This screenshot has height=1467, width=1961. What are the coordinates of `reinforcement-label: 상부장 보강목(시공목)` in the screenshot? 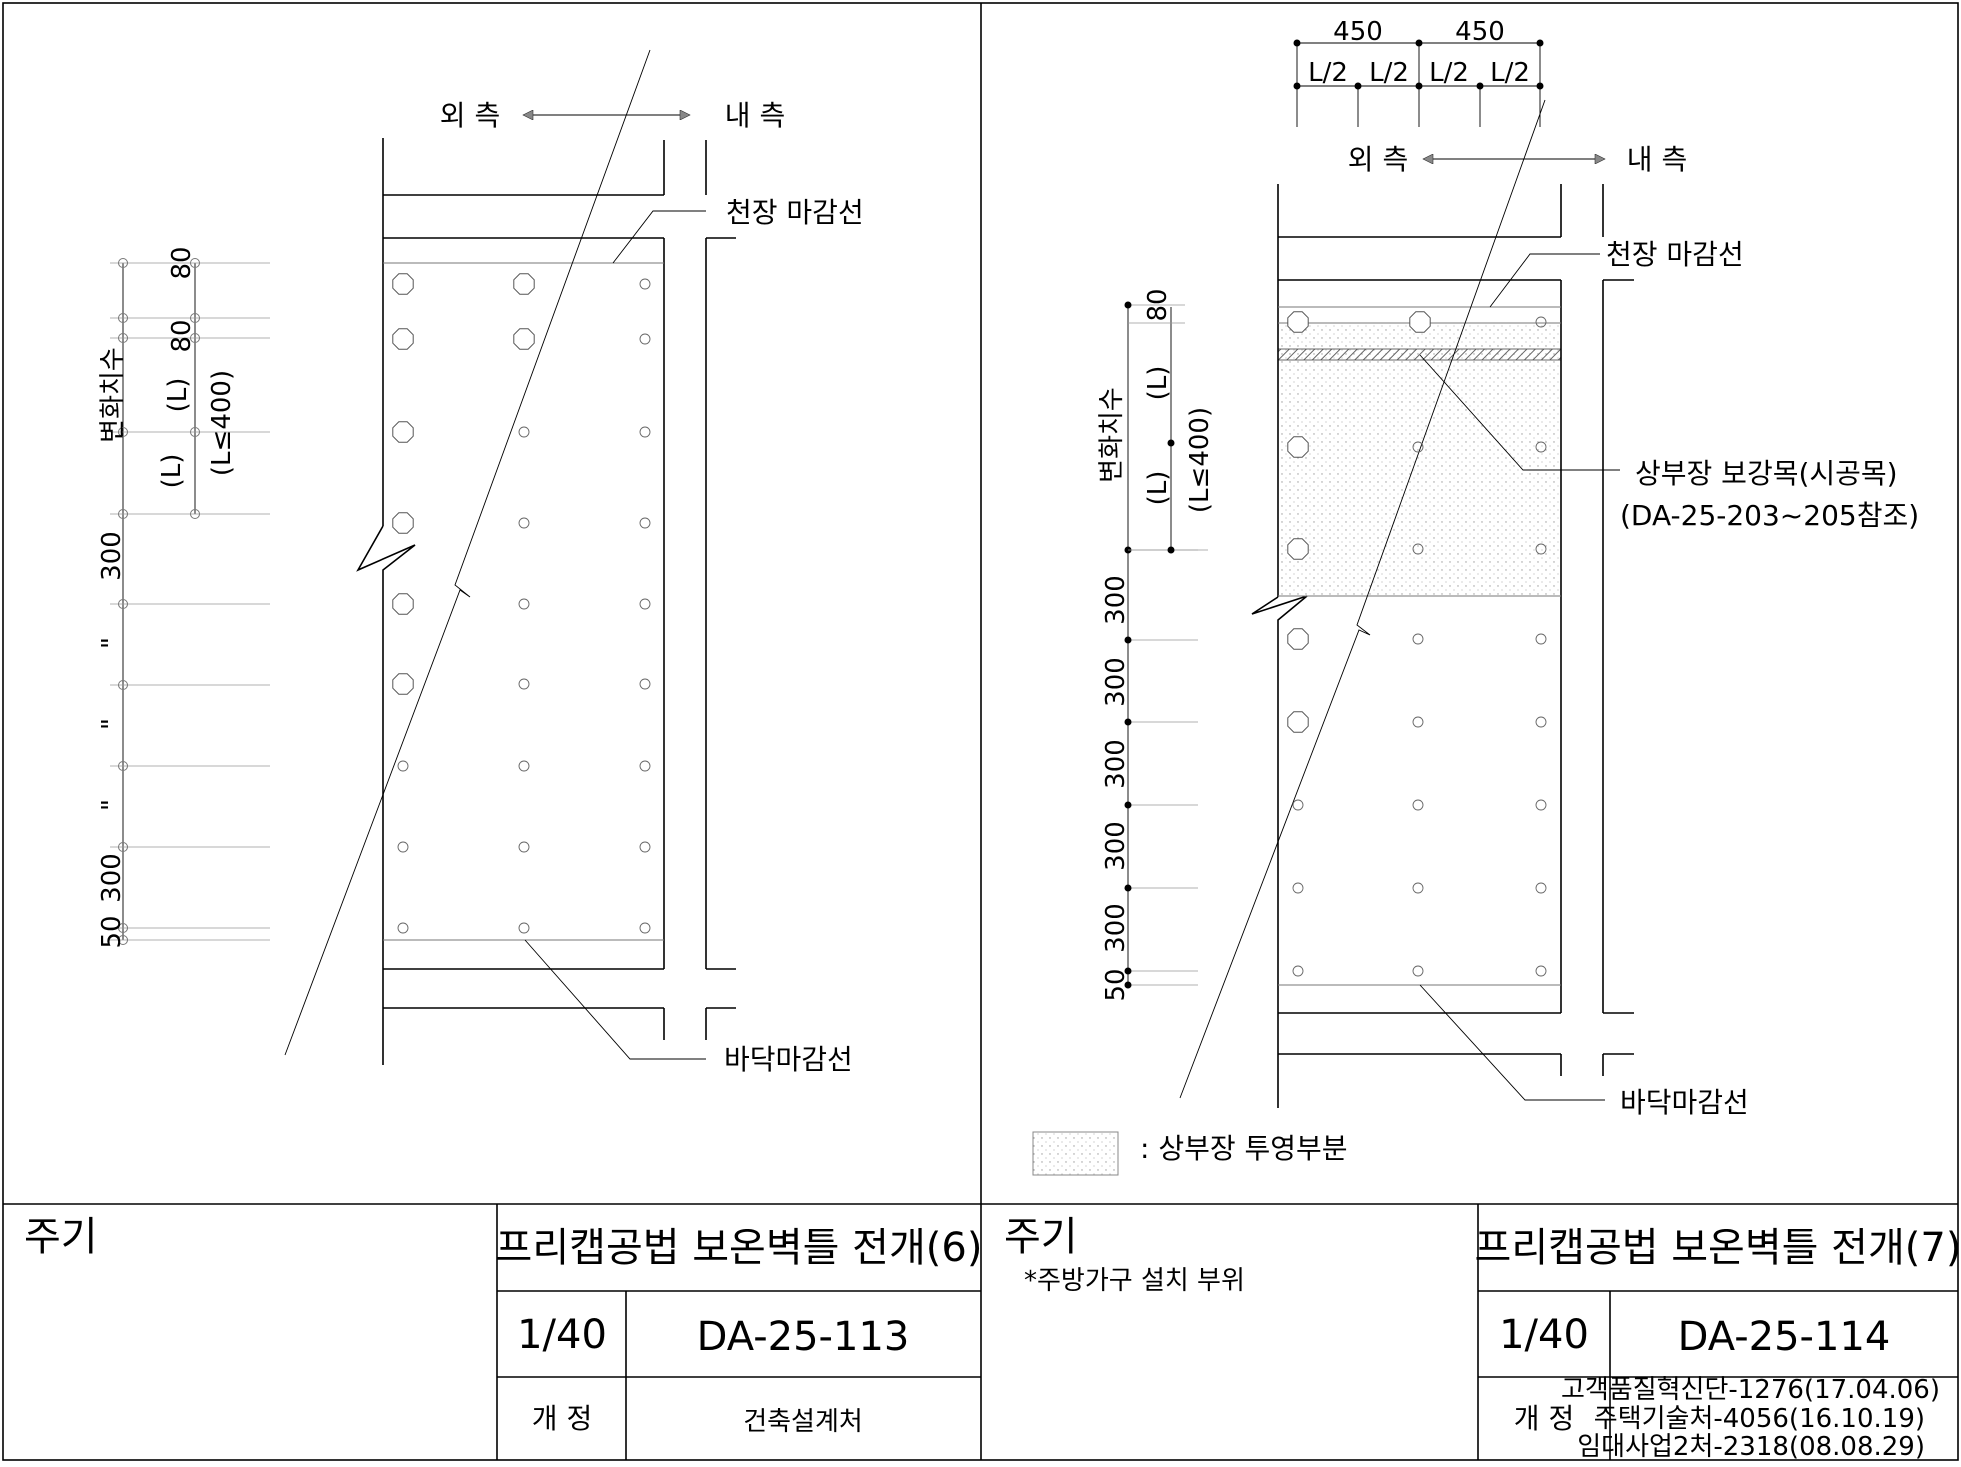 It's located at (1766, 473).